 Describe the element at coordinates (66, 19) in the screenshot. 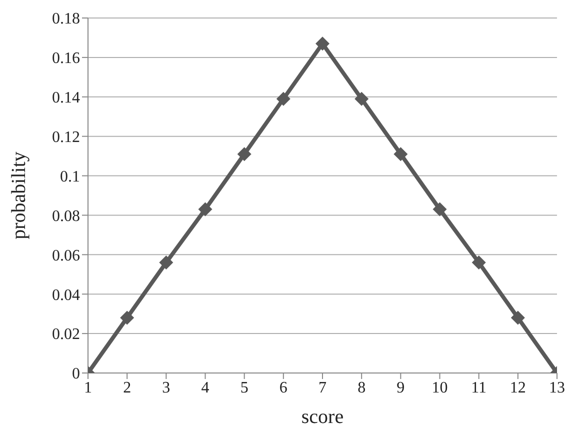

I see `y-tick-label: 0.18` at that location.